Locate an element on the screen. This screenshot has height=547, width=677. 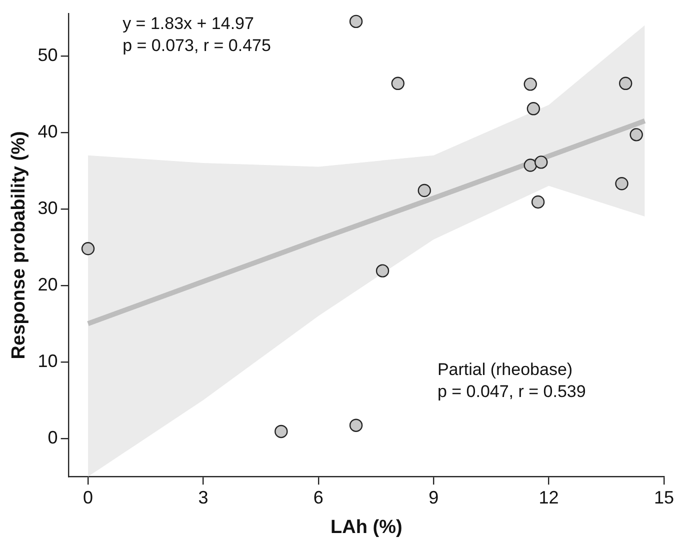
y-tick-label: 50 is located at coordinates (48, 54).